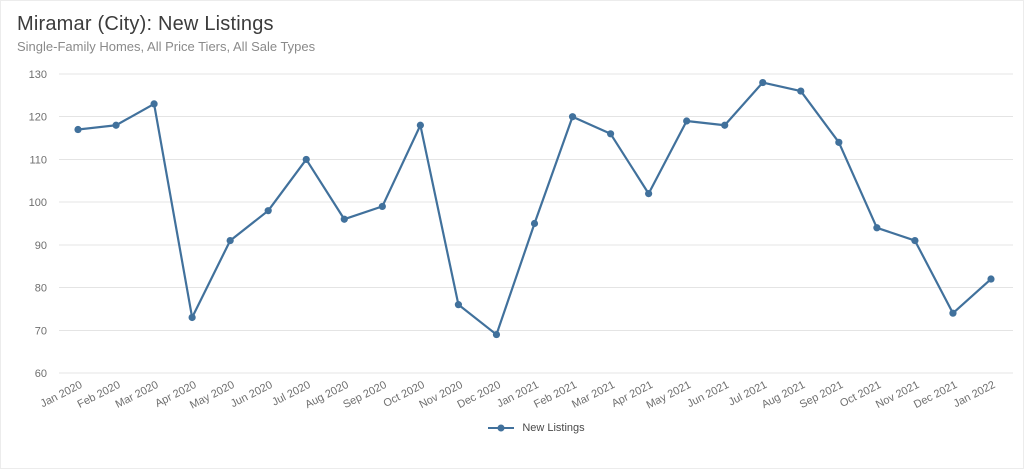 This screenshot has height=470, width=1024. I want to click on y-axis-tick-label: 60, so click(41, 374).